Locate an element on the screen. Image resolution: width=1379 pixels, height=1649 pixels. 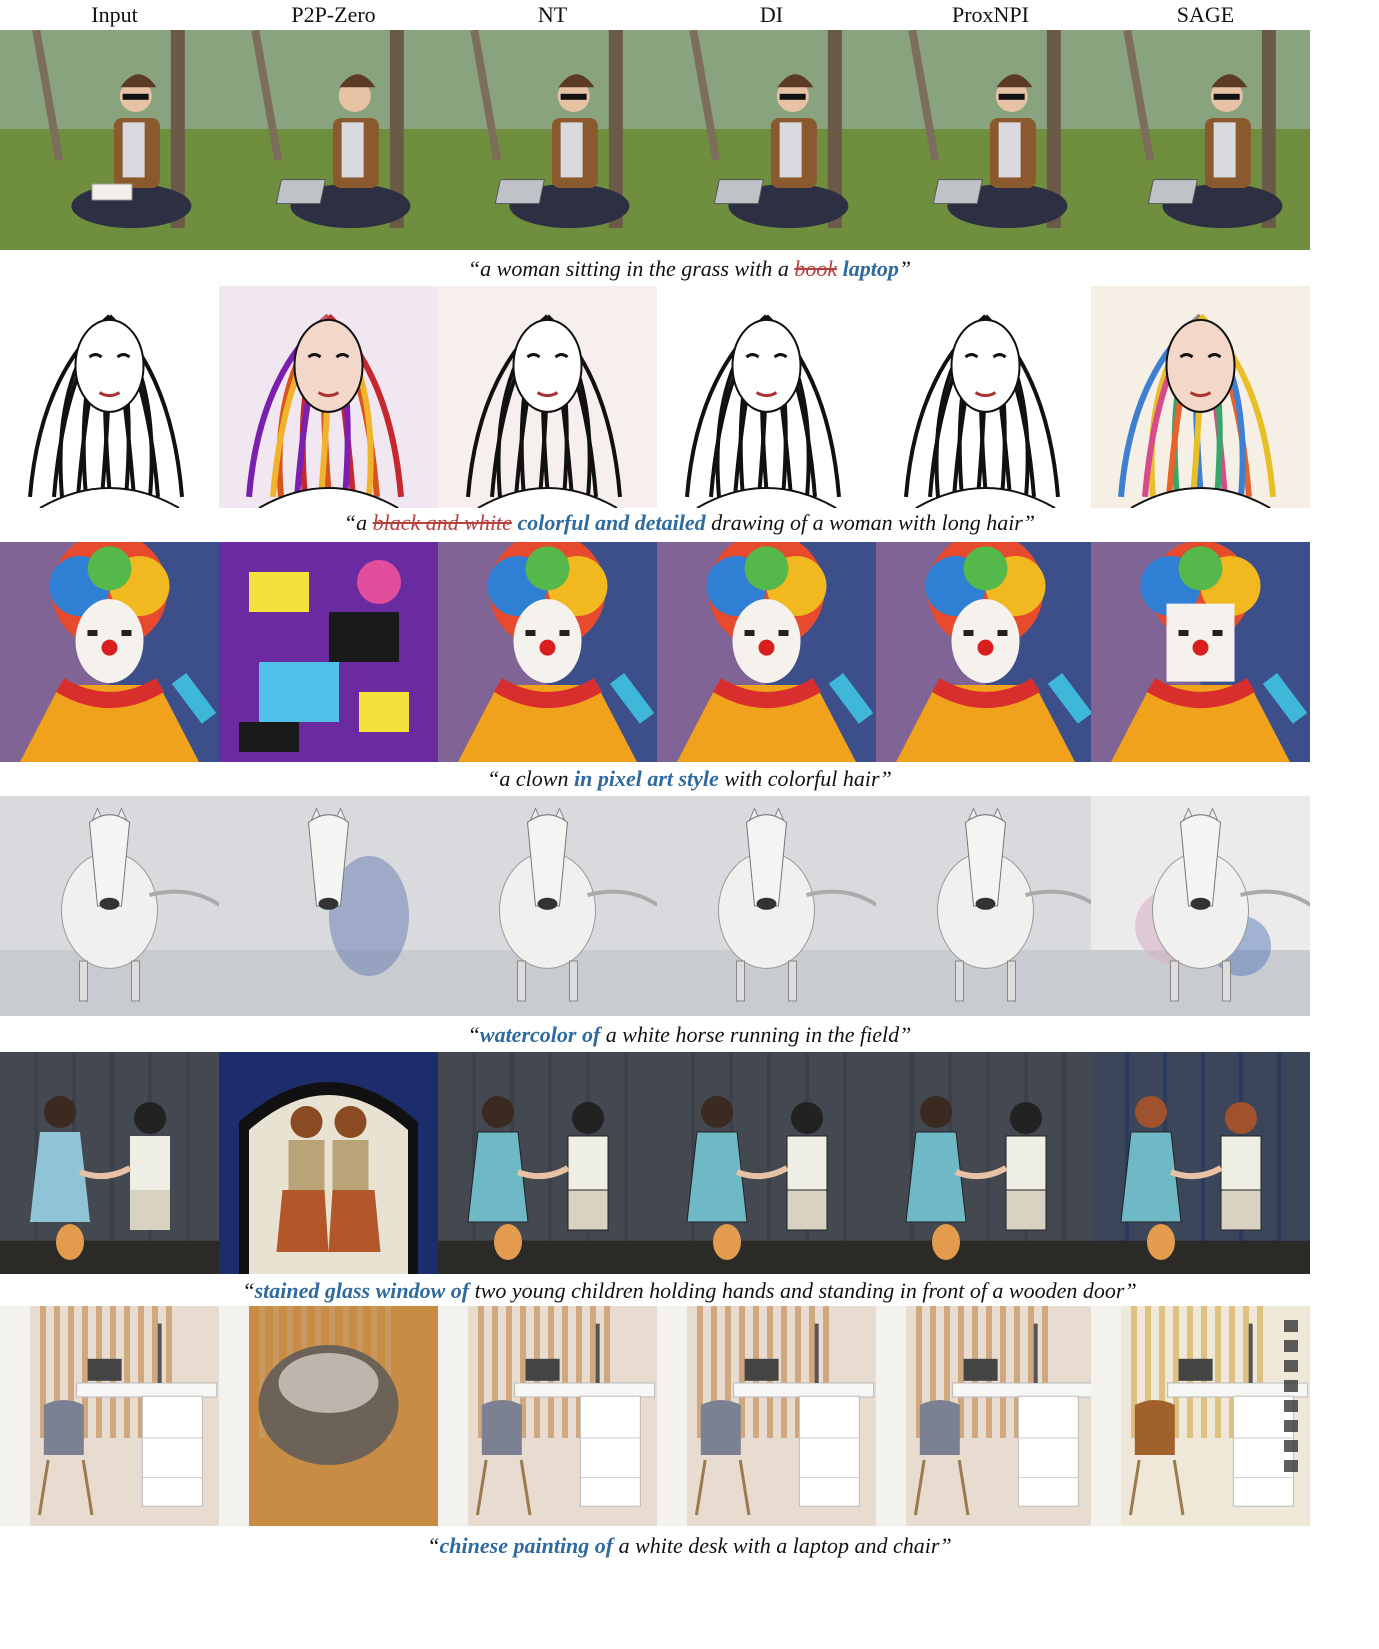
thumbnail-clown-input is located at coordinates (113, 652).